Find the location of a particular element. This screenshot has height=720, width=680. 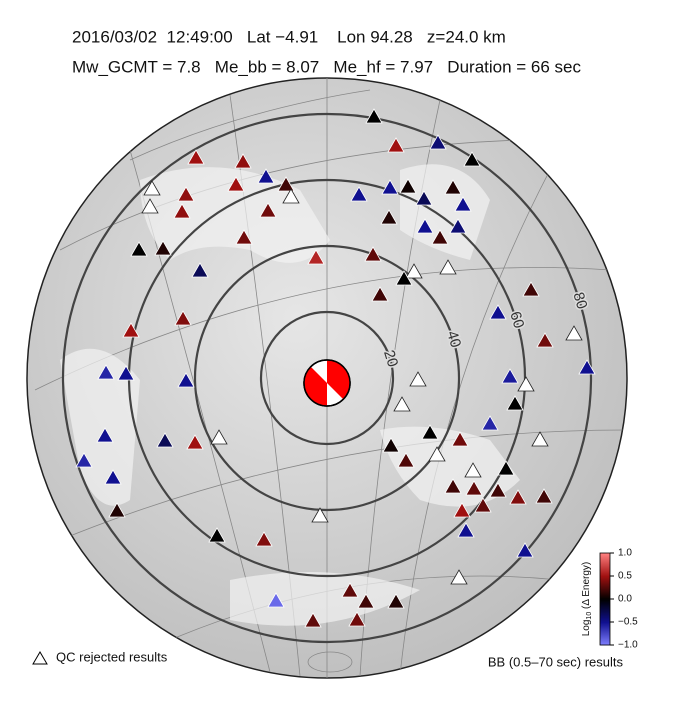

colorbar-label-rest: (Δ Energy) is located at coordinates (586, 587).